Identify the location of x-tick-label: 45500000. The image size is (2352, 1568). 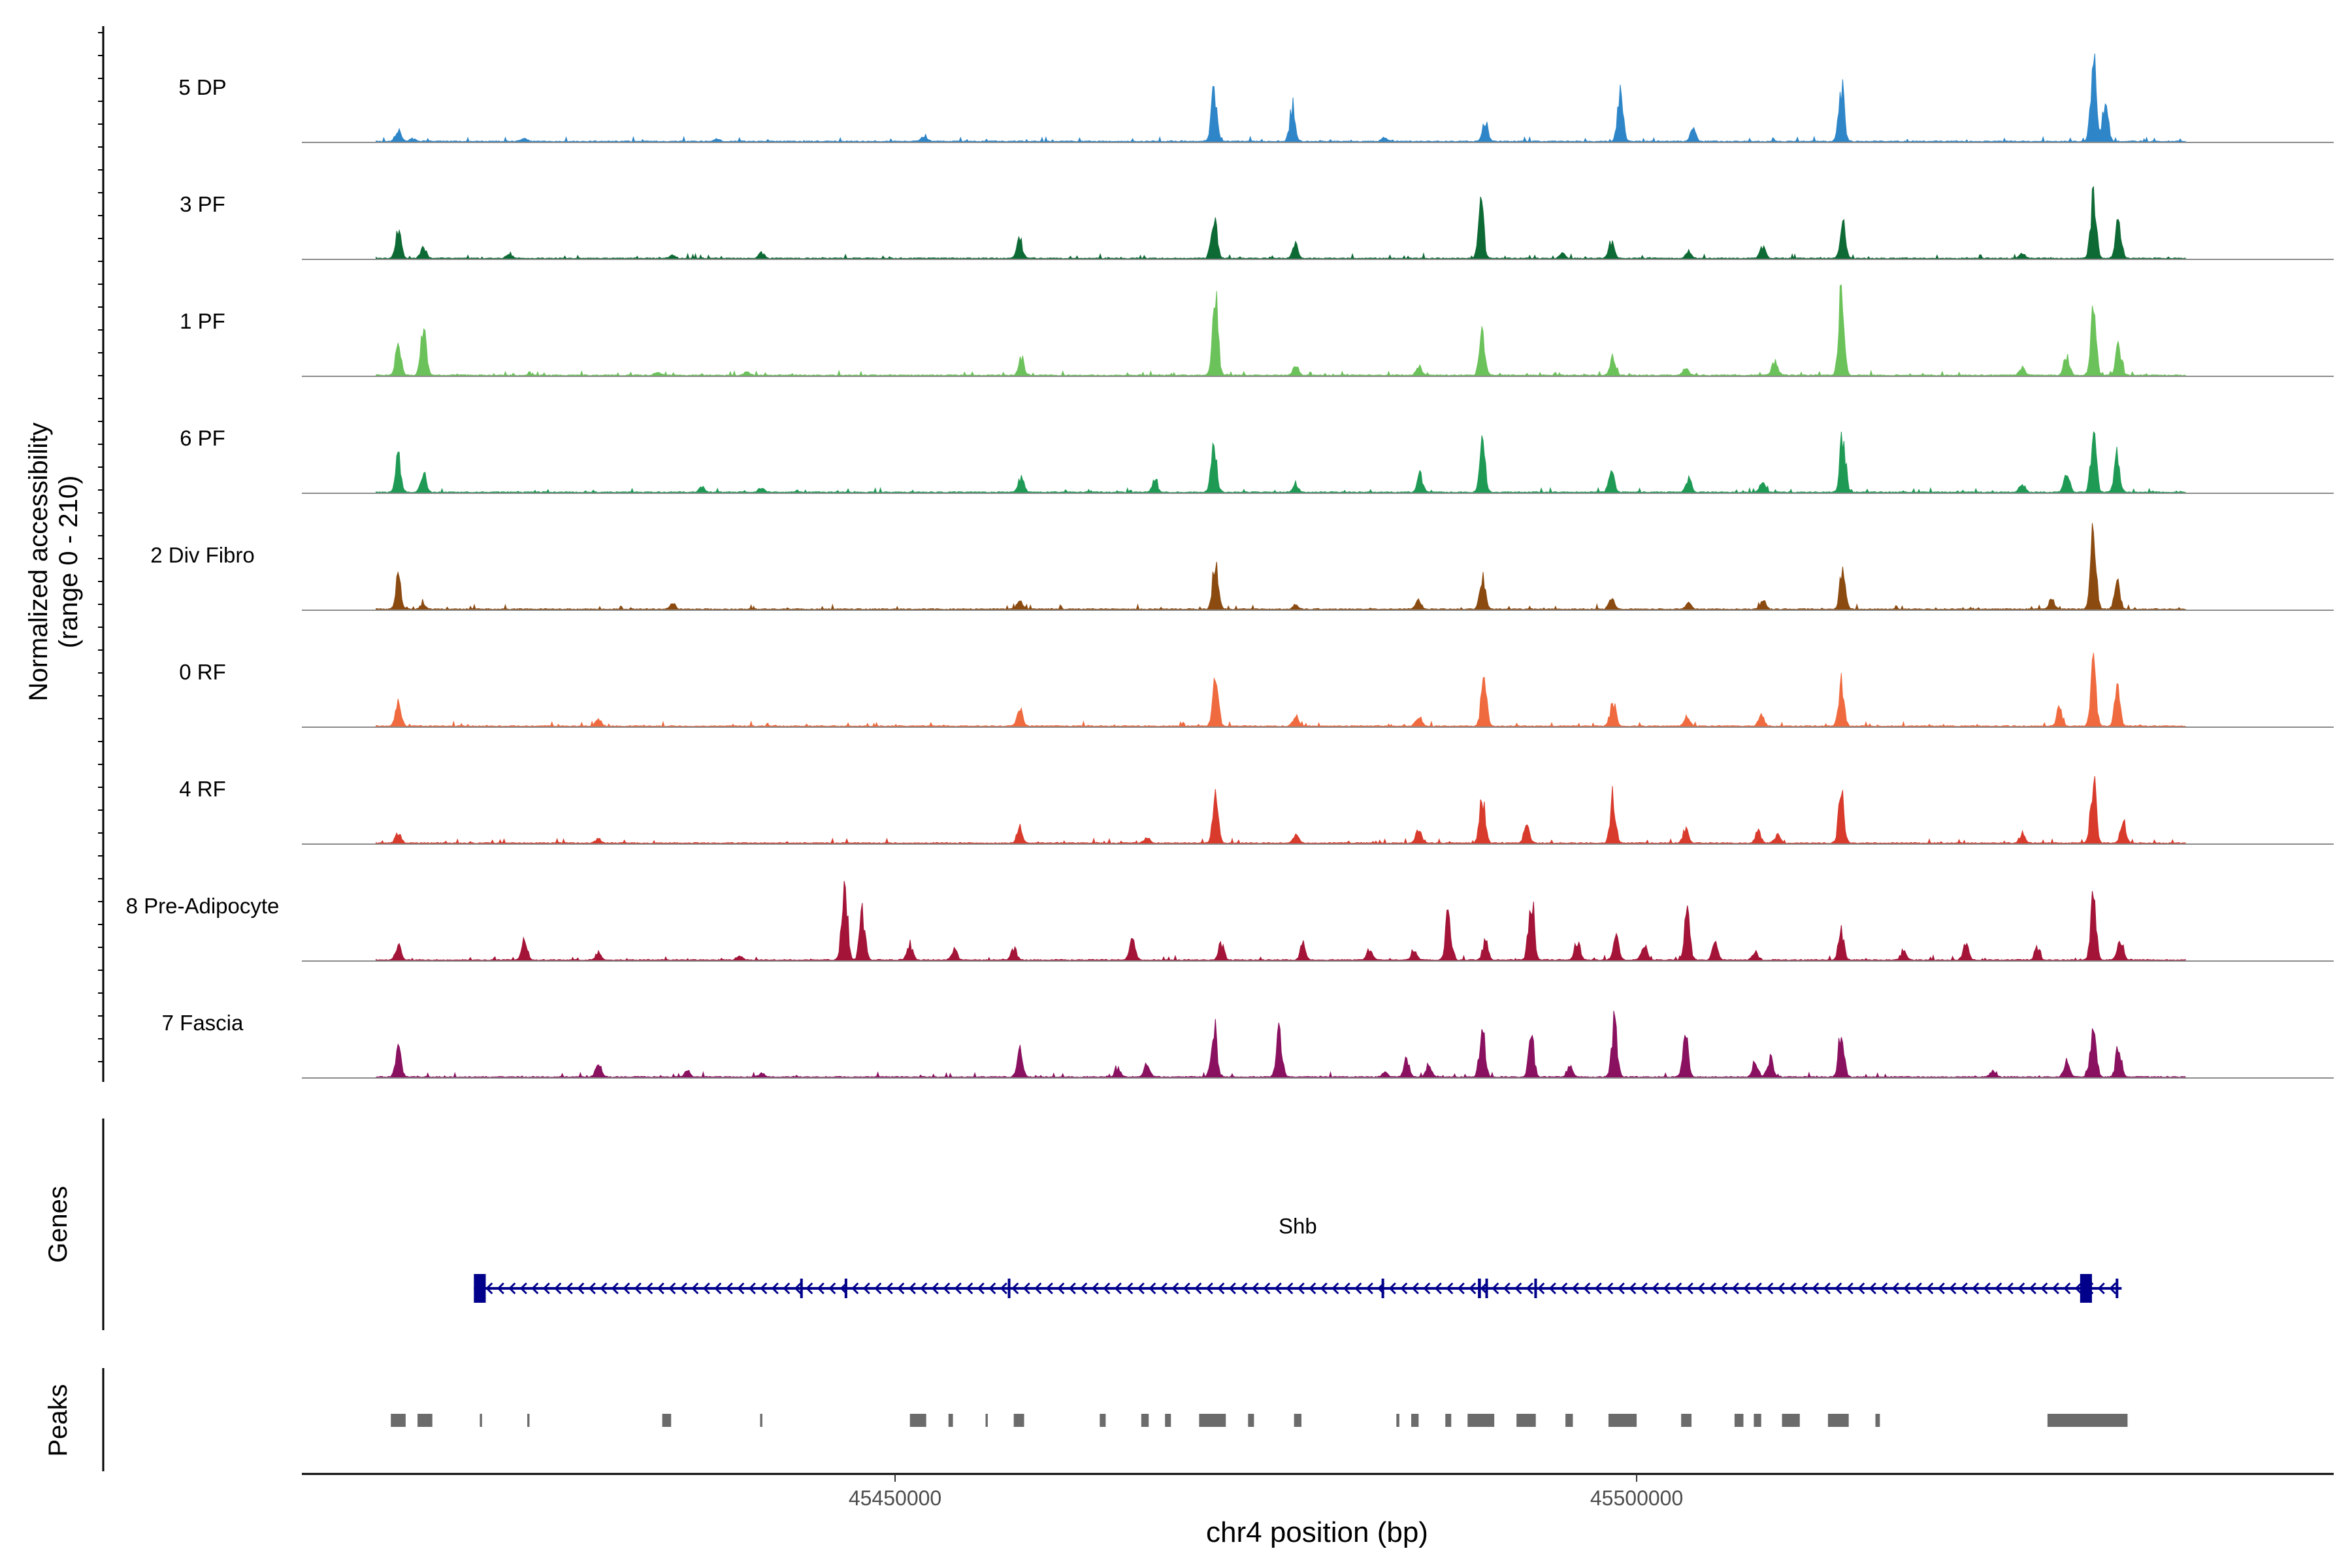
(1636, 1498).